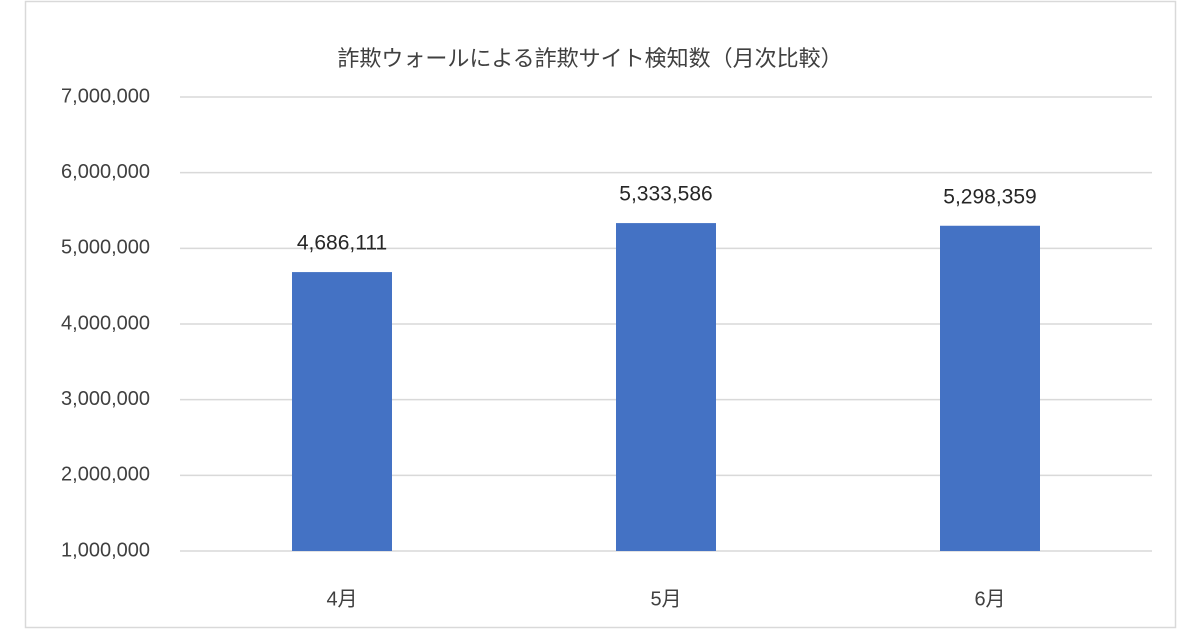 Image resolution: width=1200 pixels, height=630 pixels. I want to click on value-label: 4,686,111, so click(342, 243).